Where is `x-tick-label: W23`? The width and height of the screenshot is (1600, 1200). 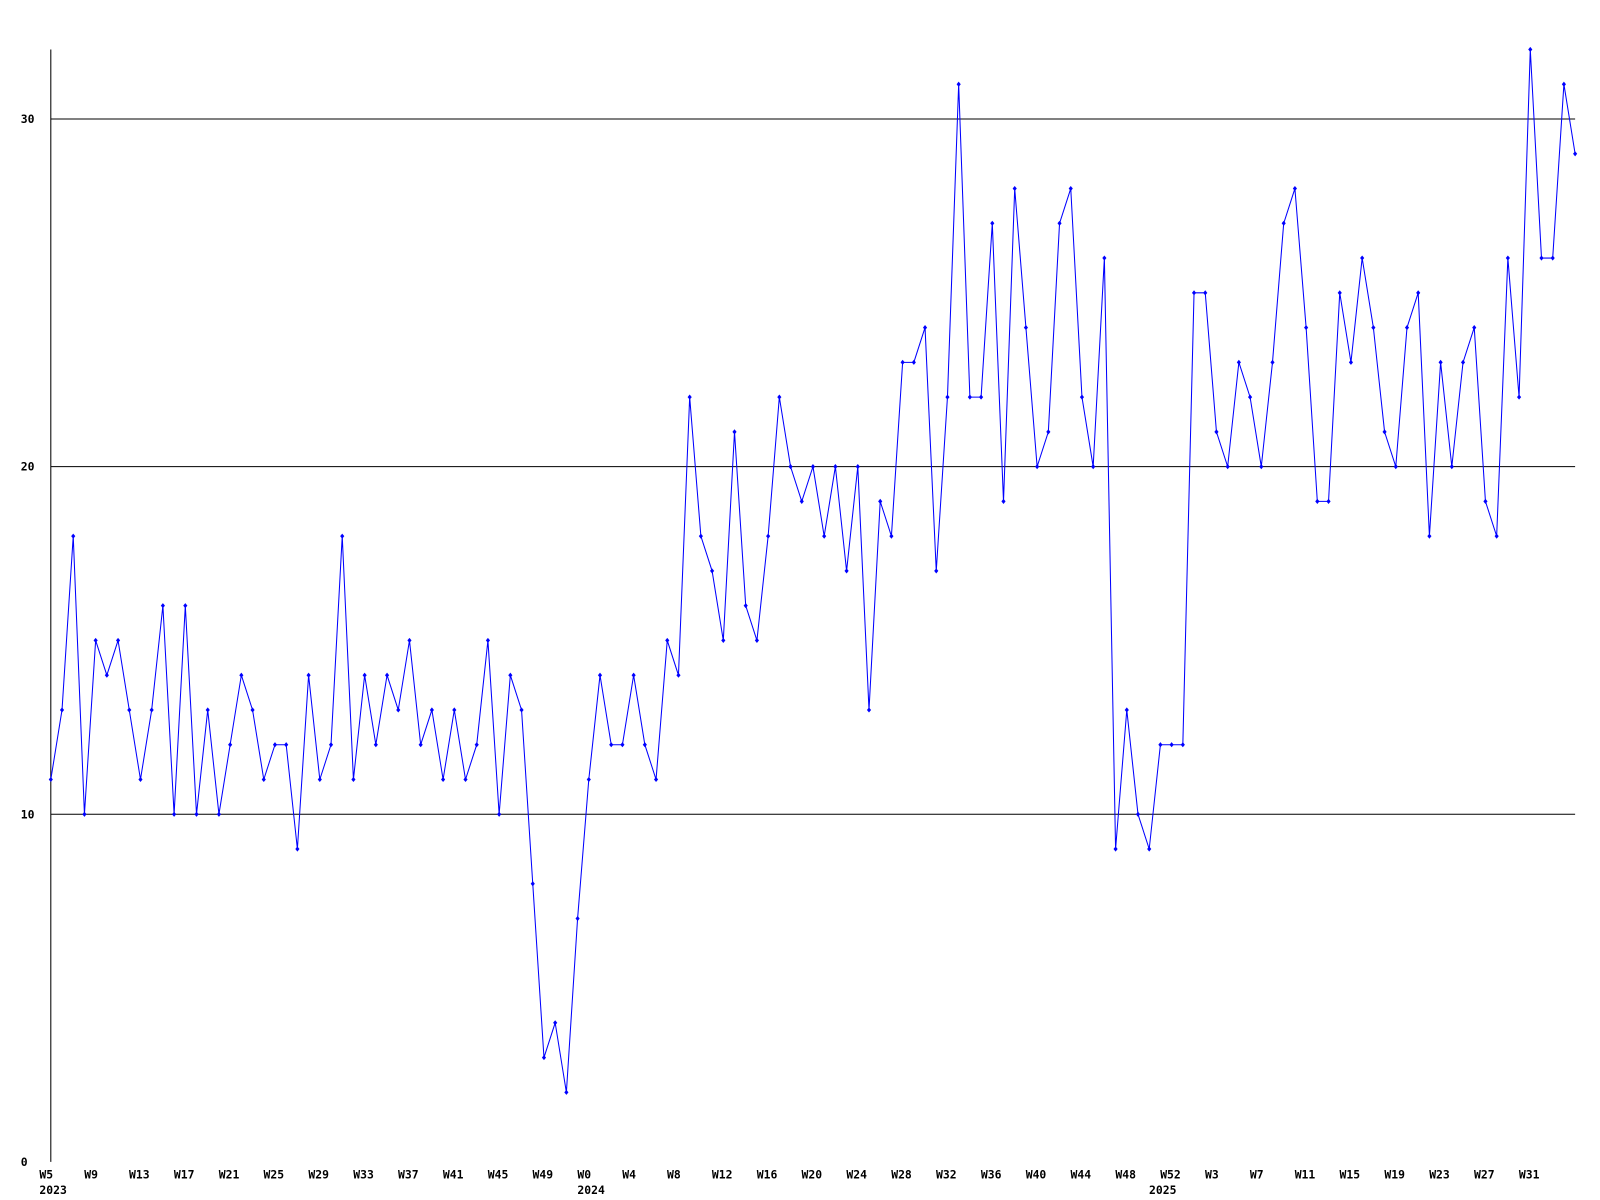 x-tick-label: W23 is located at coordinates (1439, 1174).